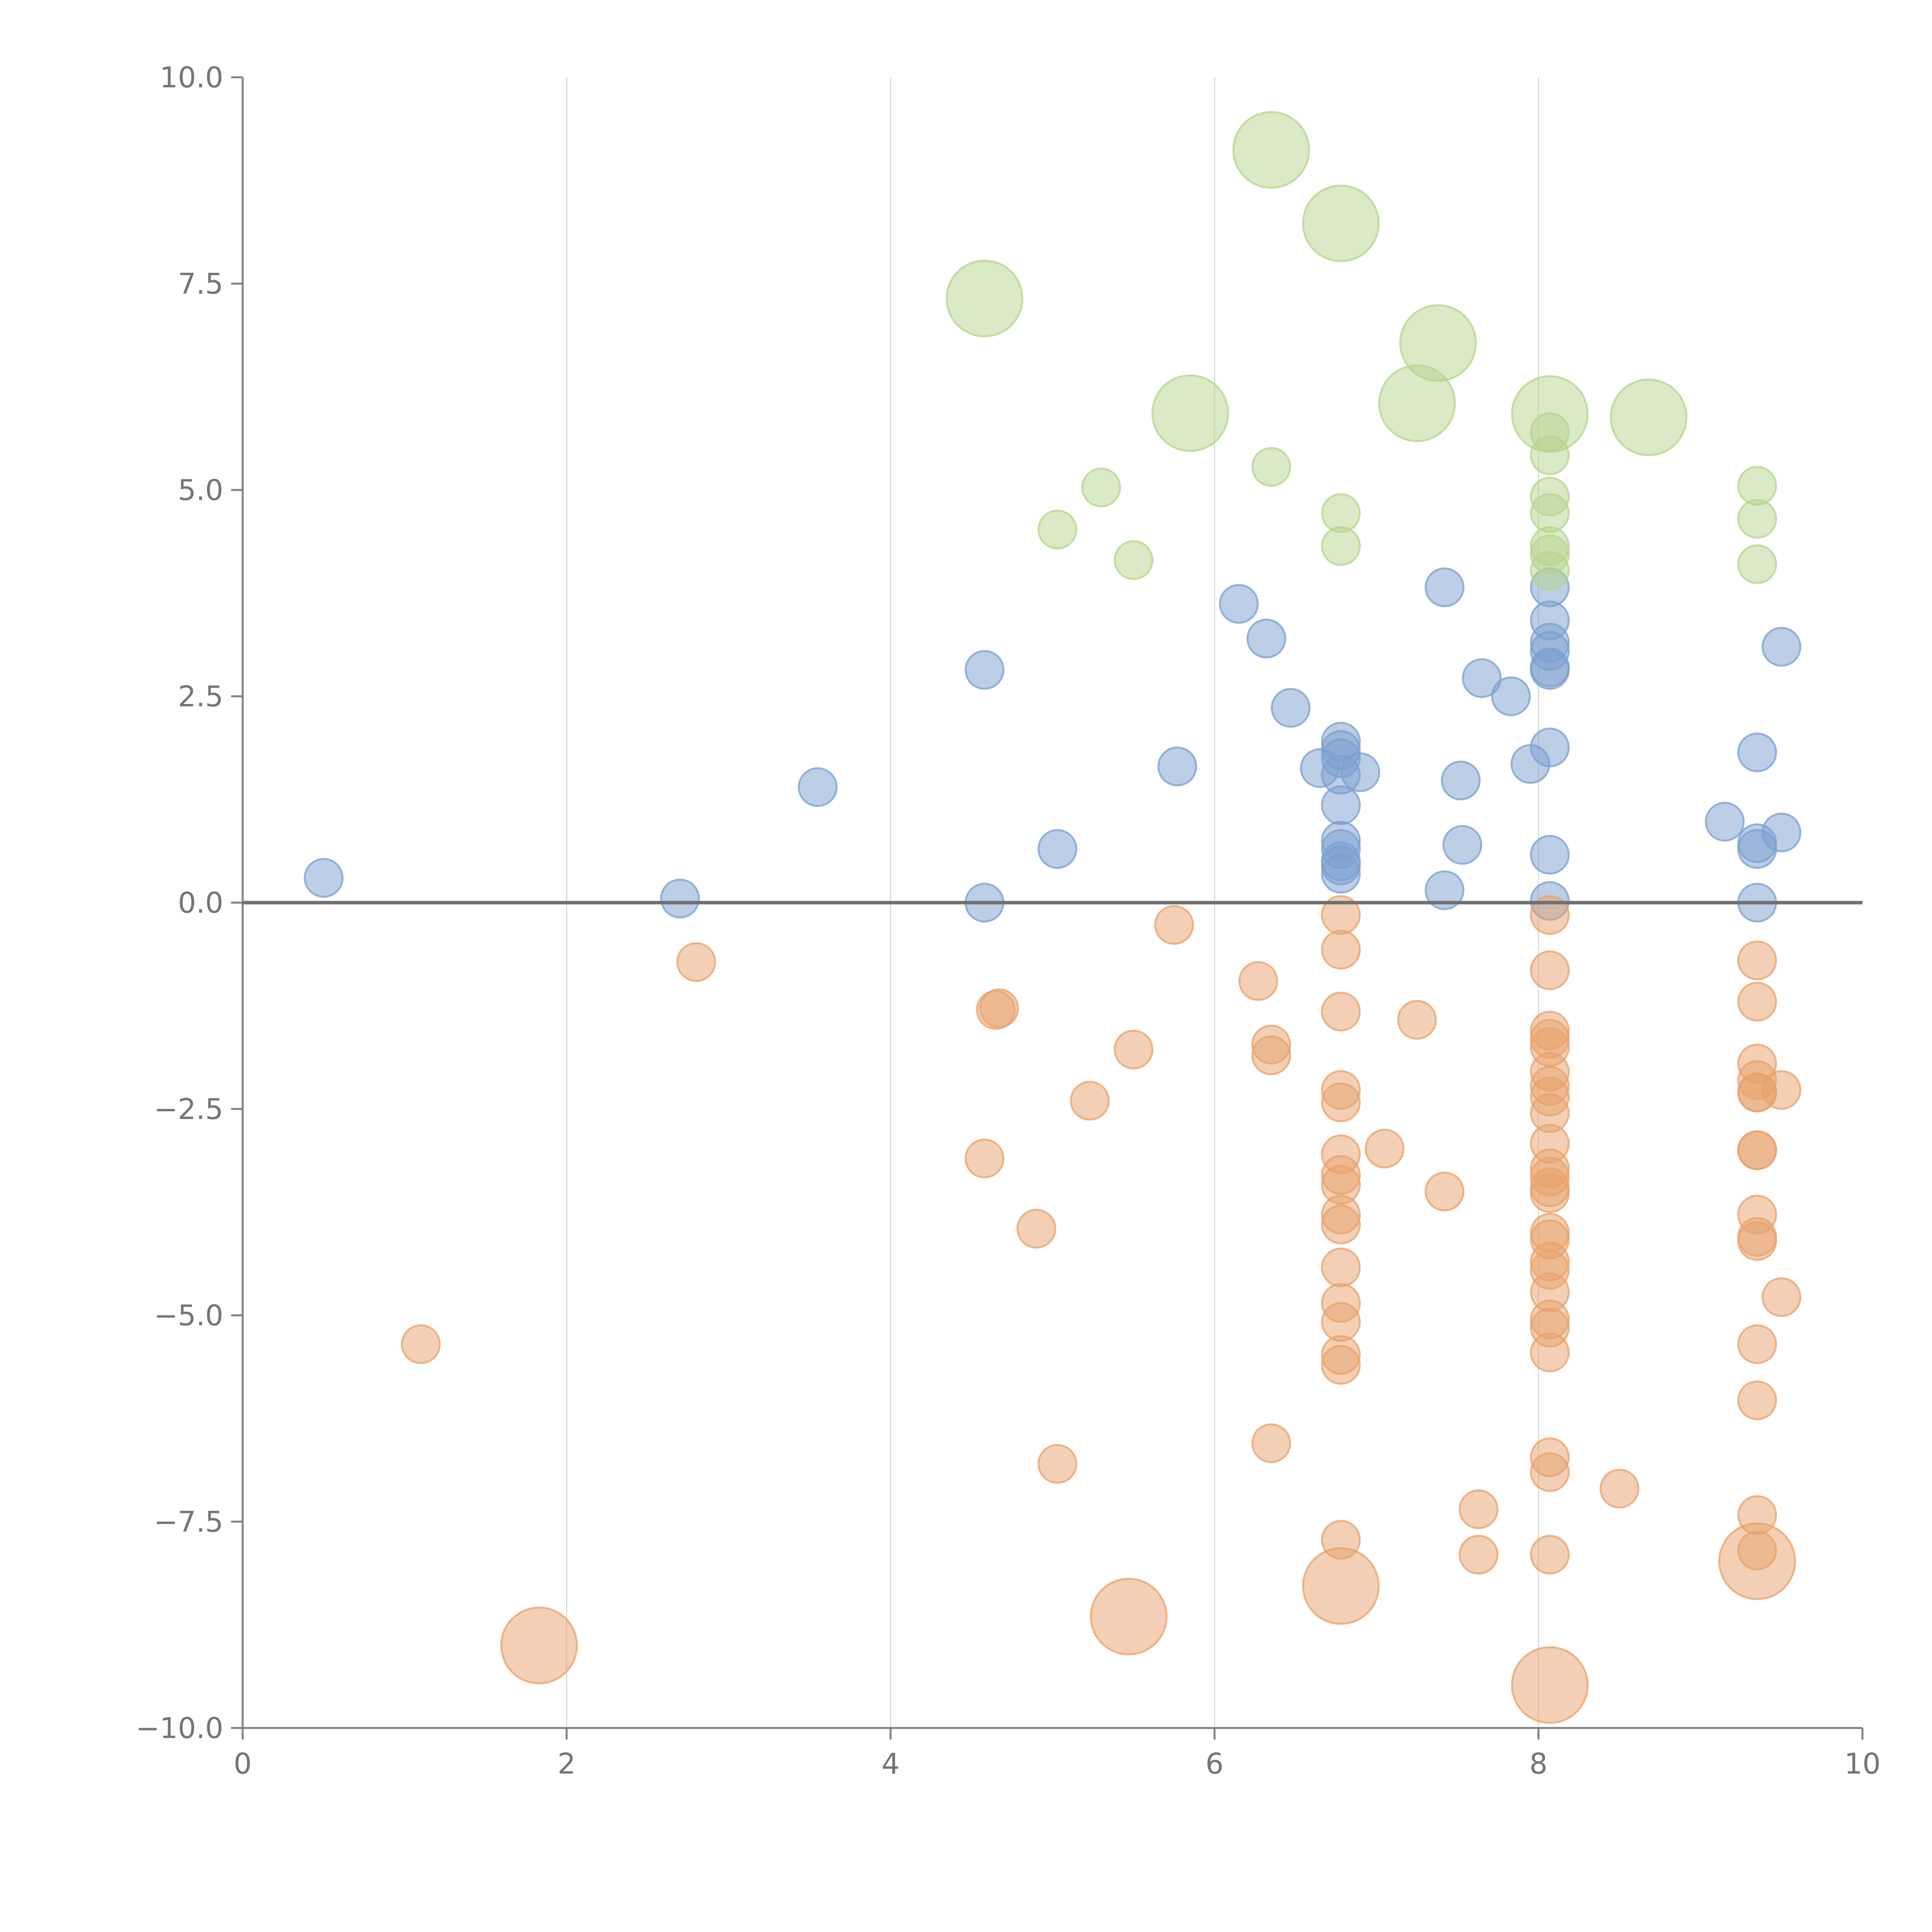  What do you see at coordinates (200, 903) in the screenshot?
I see `y-tick-label: 0.0` at bounding box center [200, 903].